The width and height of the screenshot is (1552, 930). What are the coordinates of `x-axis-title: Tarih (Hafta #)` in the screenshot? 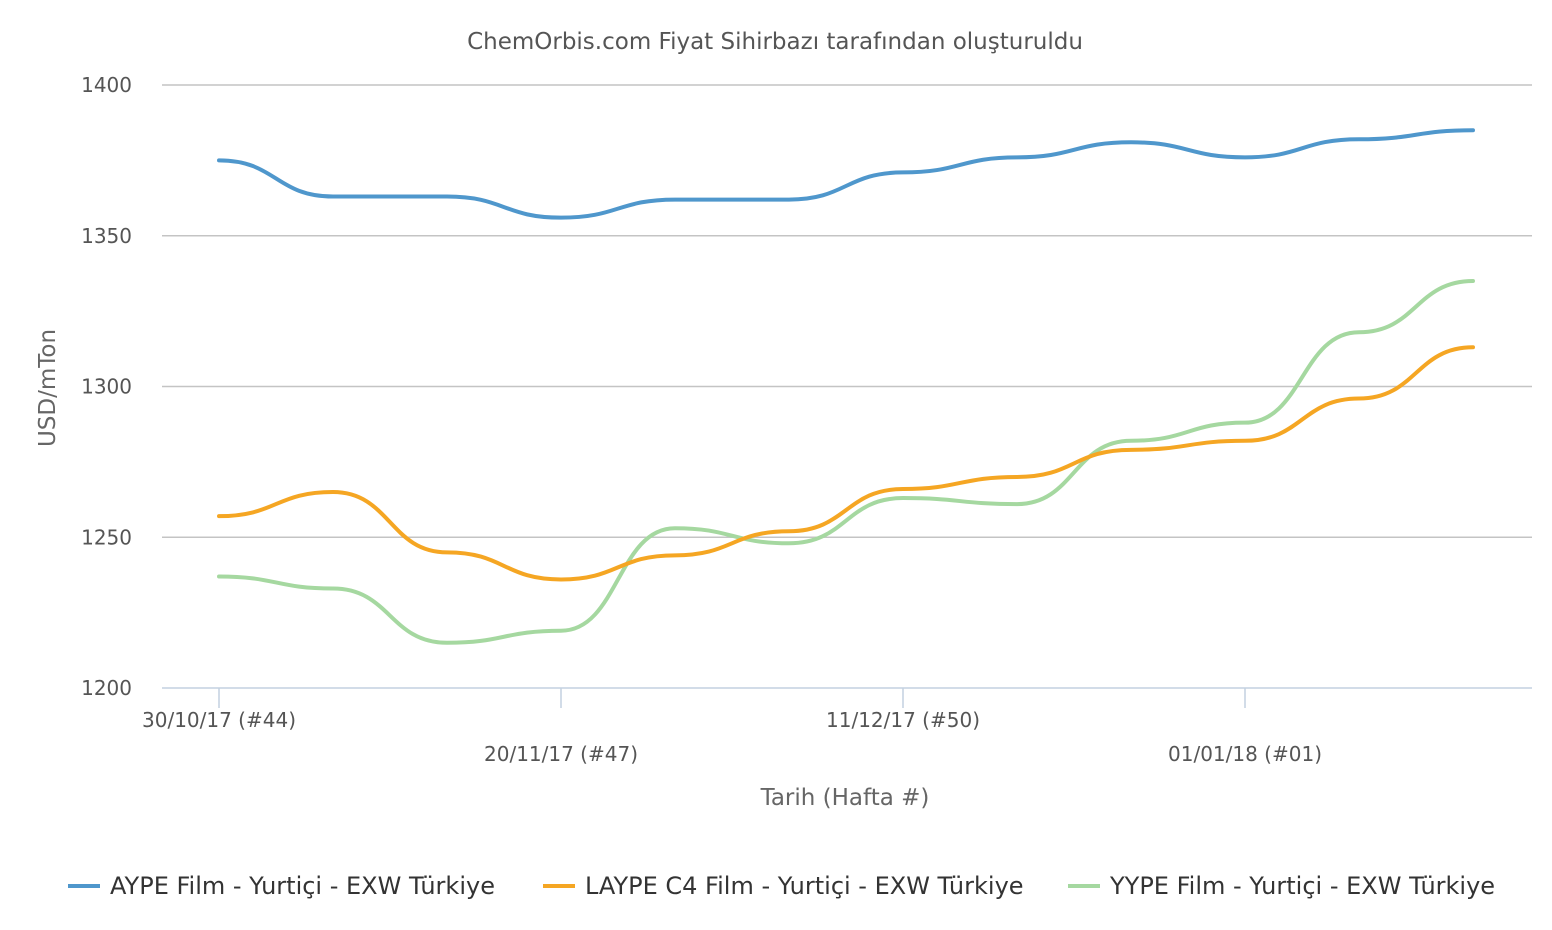 It's located at (845, 798).